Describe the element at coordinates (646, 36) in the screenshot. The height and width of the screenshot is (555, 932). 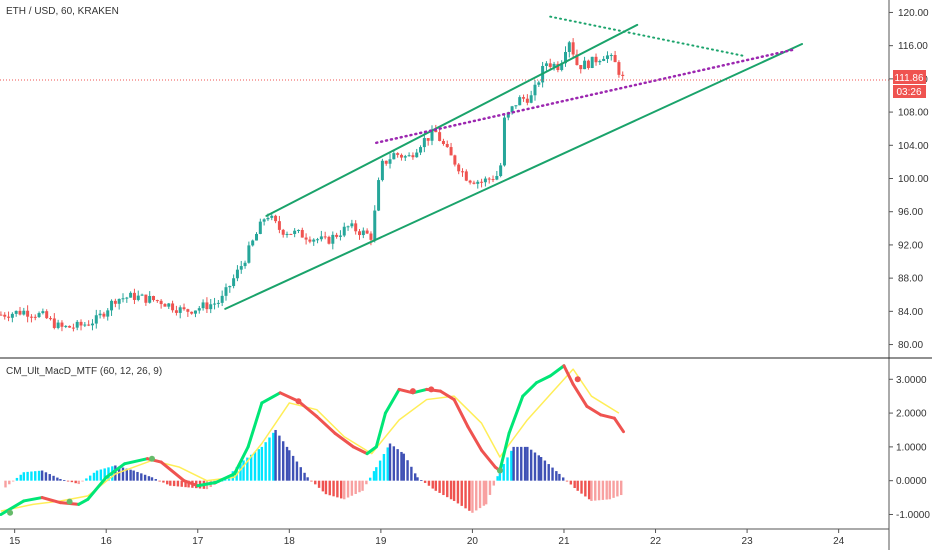
I see `resistance-dotted-trendline` at that location.